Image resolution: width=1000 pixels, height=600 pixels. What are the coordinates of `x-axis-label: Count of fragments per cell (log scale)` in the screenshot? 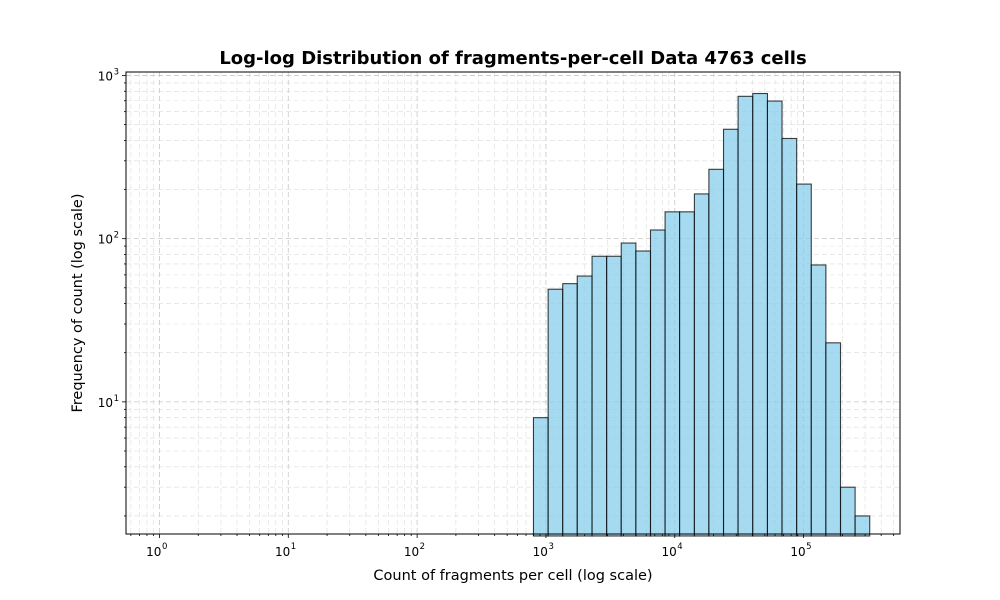 It's located at (512, 576).